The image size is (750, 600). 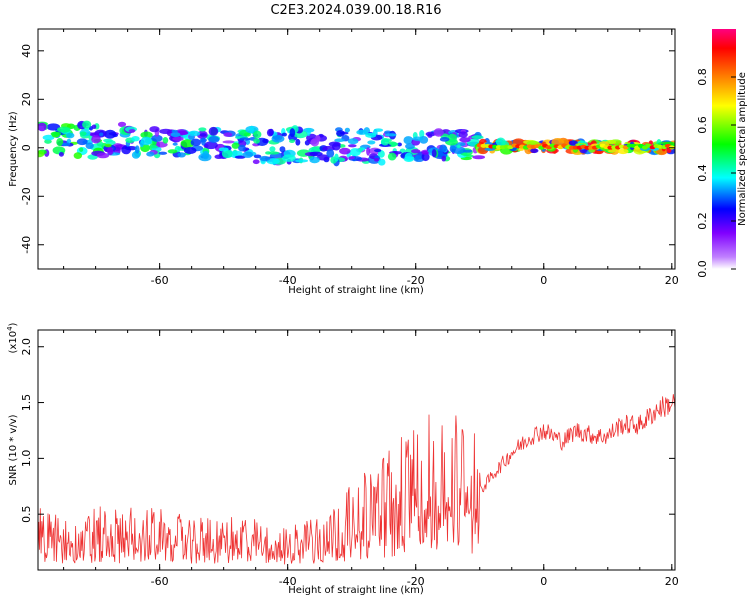 I want to click on colorbar-tick-label: 0.2, so click(x=702, y=221).